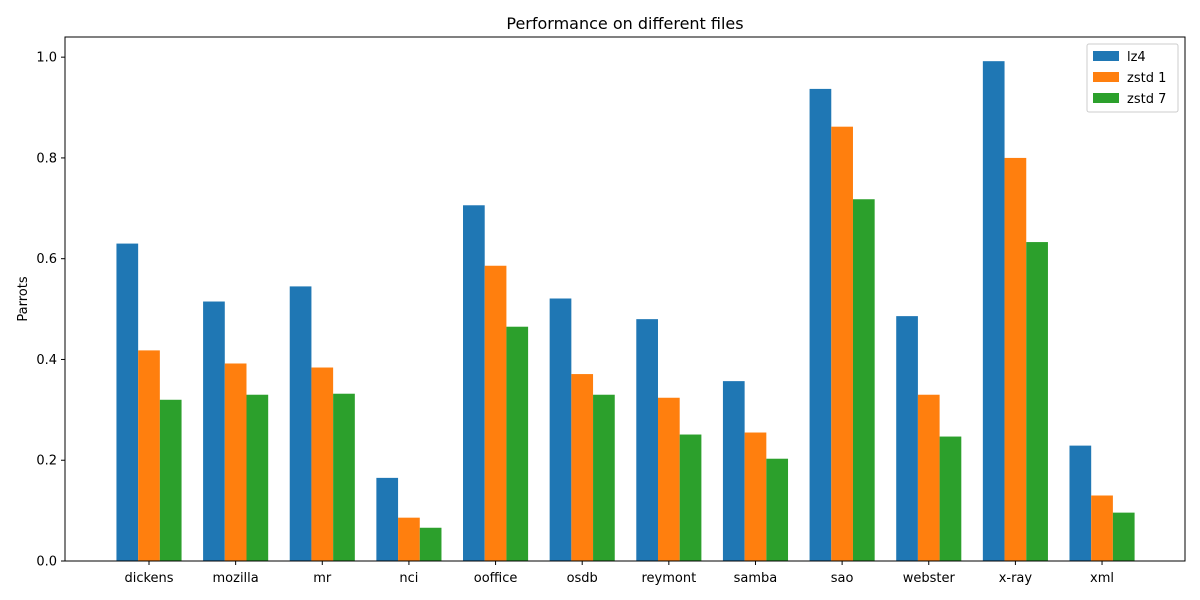  What do you see at coordinates (409, 539) in the screenshot?
I see `bar-zstd-1-nci` at bounding box center [409, 539].